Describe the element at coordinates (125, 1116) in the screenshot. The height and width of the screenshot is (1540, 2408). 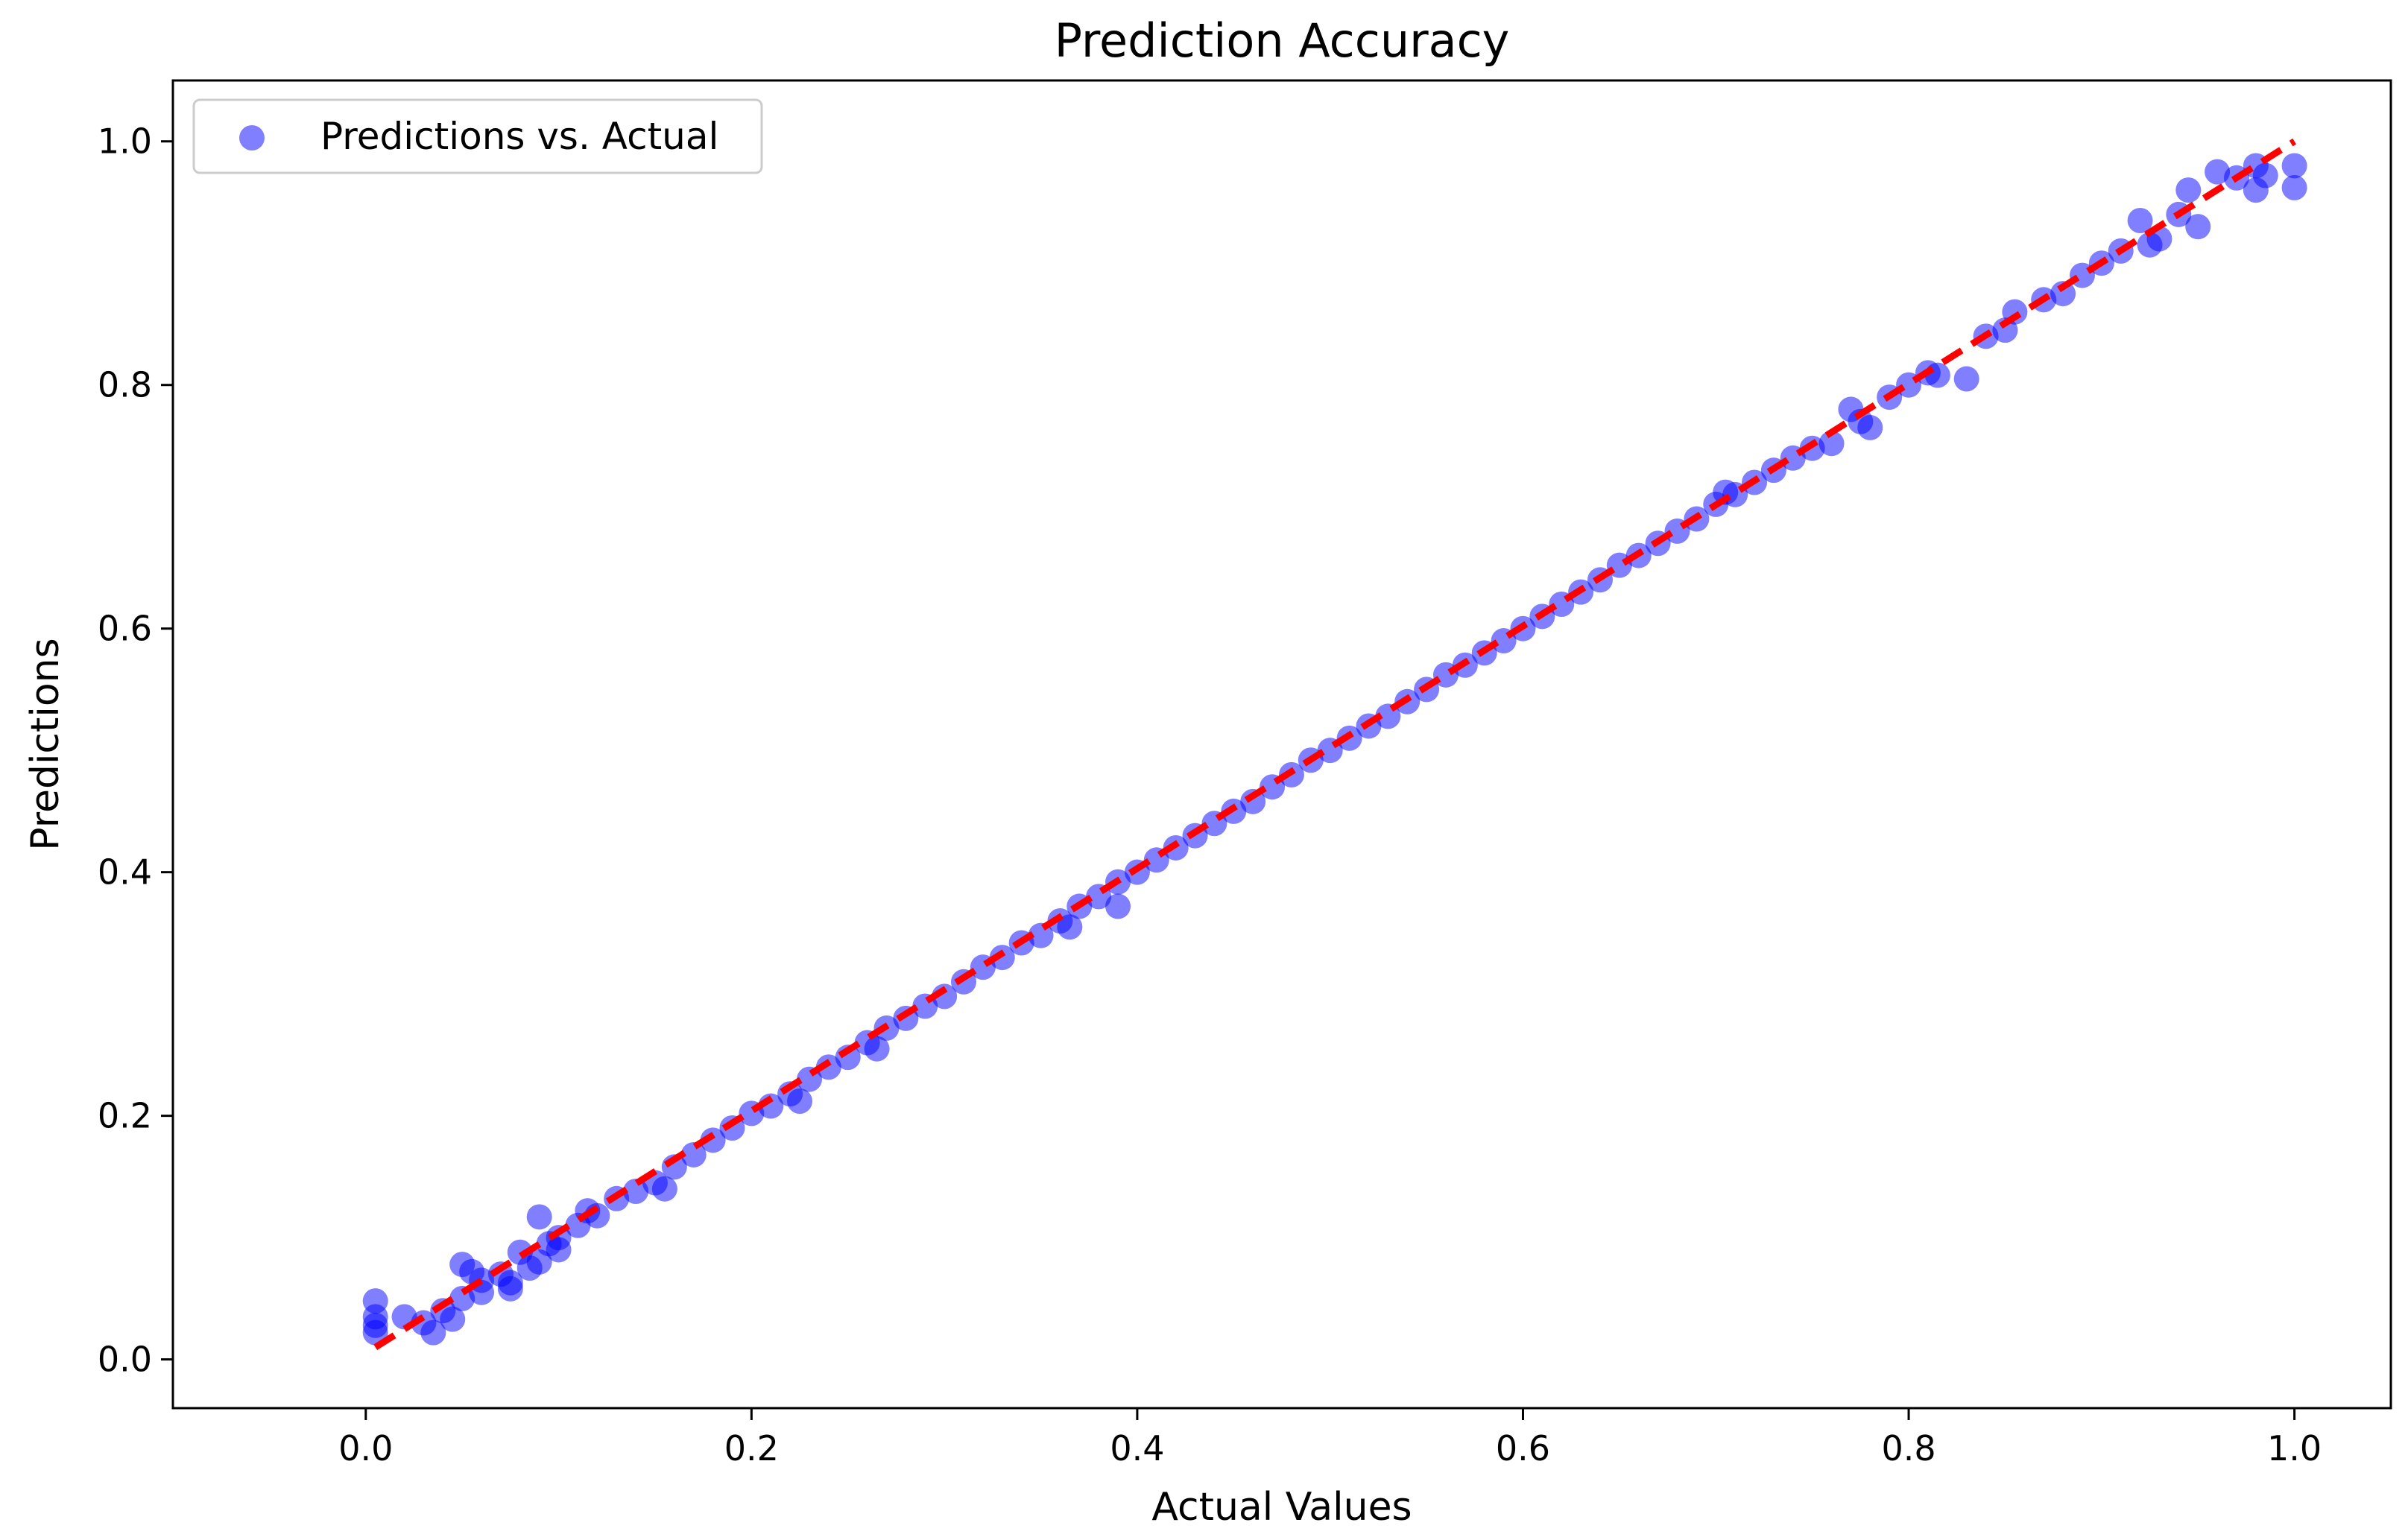
I see `y-tick-label: 0.2` at that location.